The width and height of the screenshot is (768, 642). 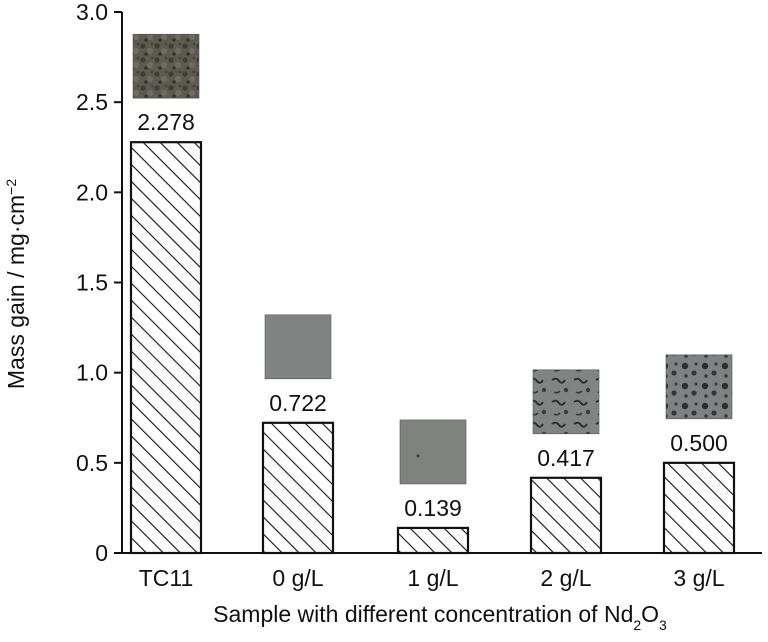 I want to click on data-label: 2.278, so click(x=166, y=122).